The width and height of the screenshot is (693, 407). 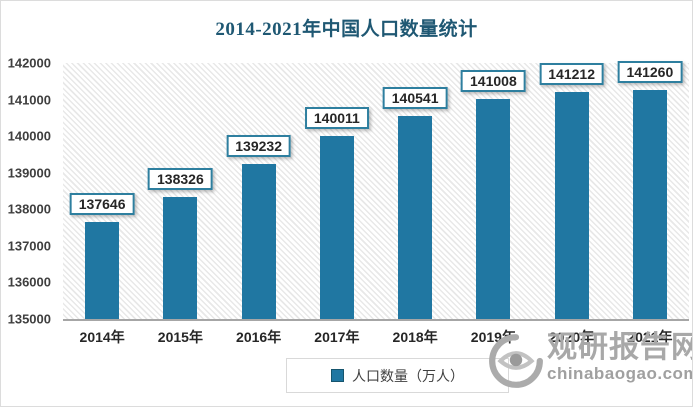 I want to click on bar-2018年, so click(x=415, y=217).